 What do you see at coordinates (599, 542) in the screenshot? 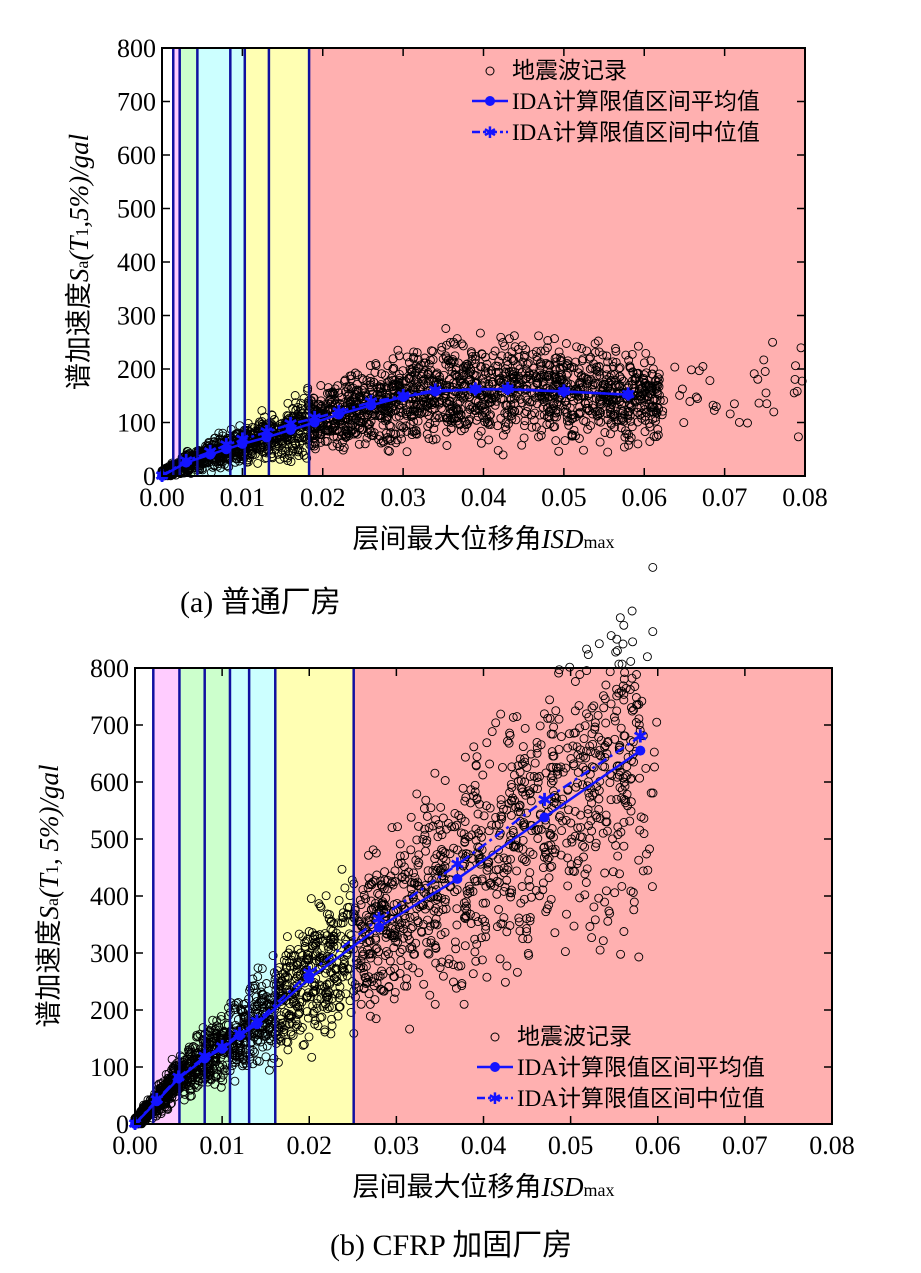
I see `x-label-sub: max` at bounding box center [599, 542].